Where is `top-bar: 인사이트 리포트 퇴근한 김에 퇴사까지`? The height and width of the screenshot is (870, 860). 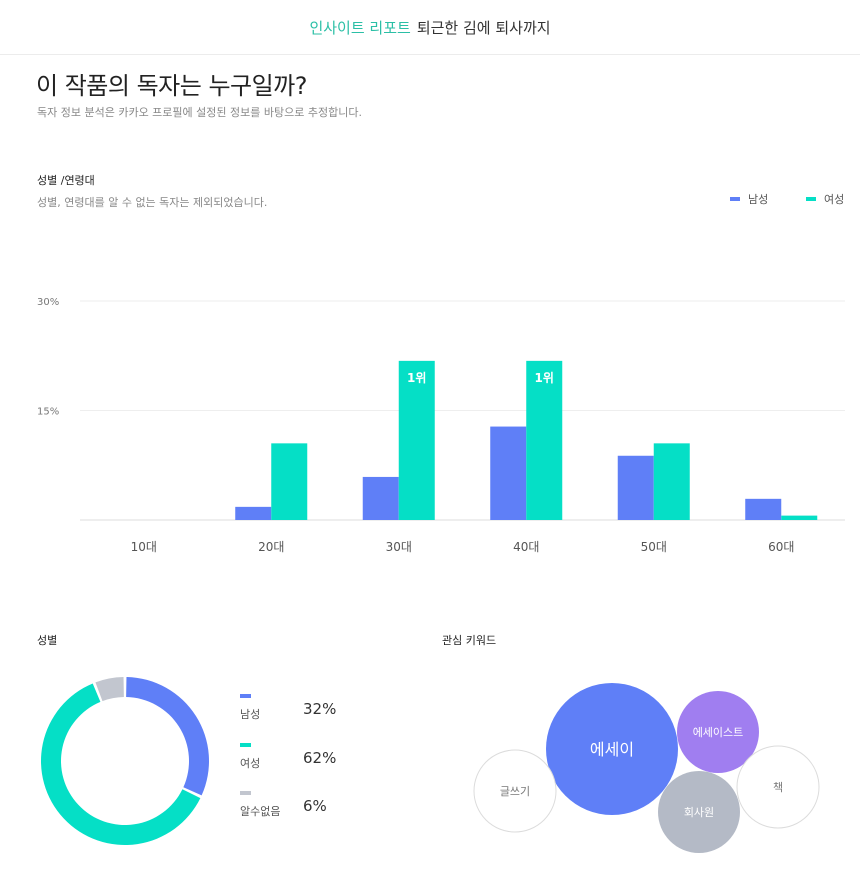
top-bar: 인사이트 리포트 퇴근한 김에 퇴사까지 is located at coordinates (430, 27).